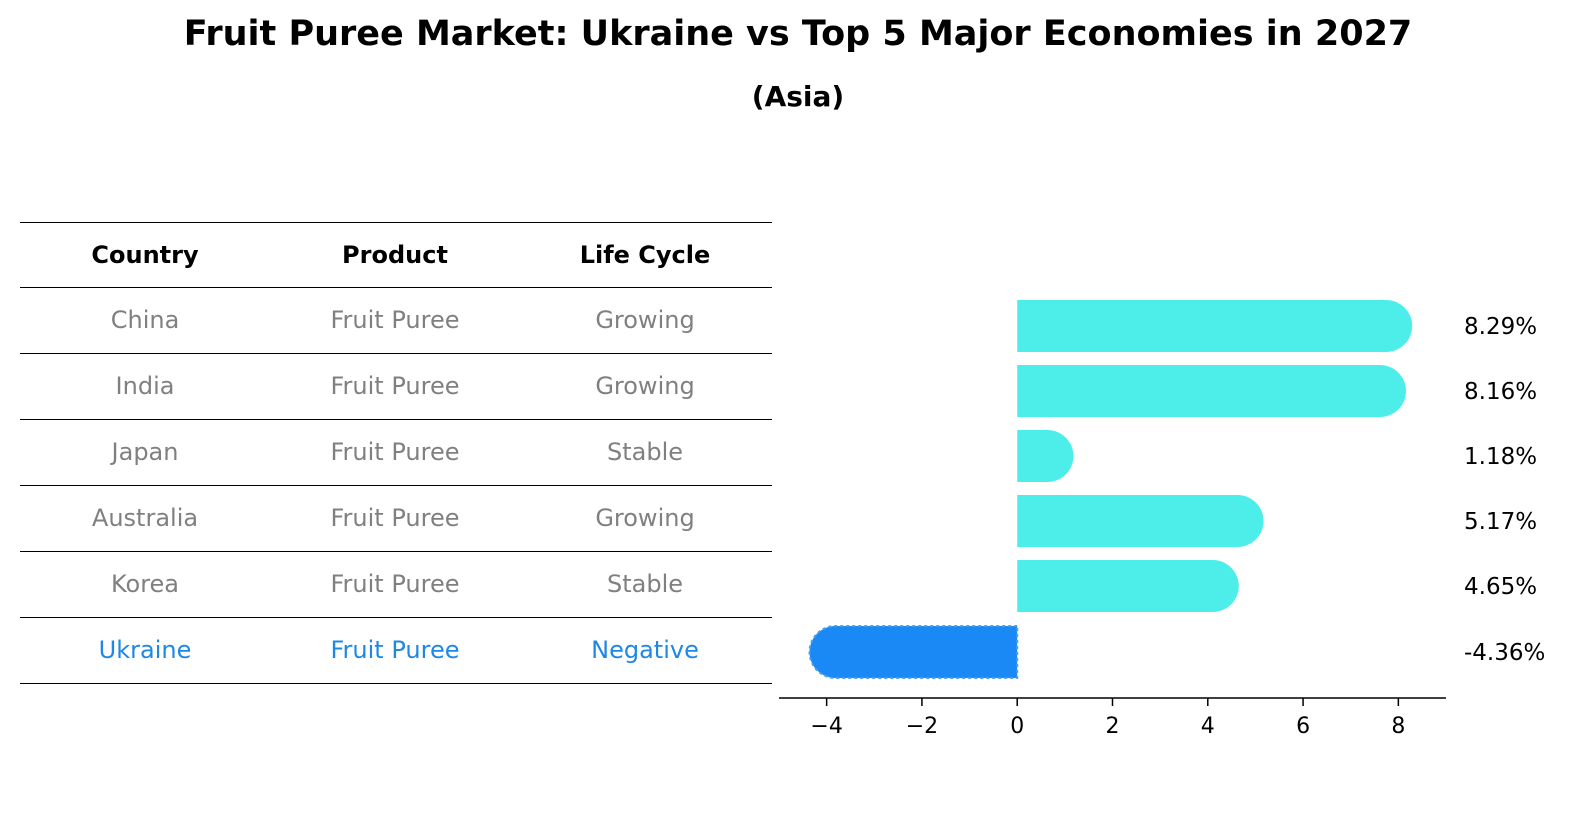 The width and height of the screenshot is (1596, 823). Describe the element at coordinates (798, 96) in the screenshot. I see `chart-subtitle: (Asia)` at that location.